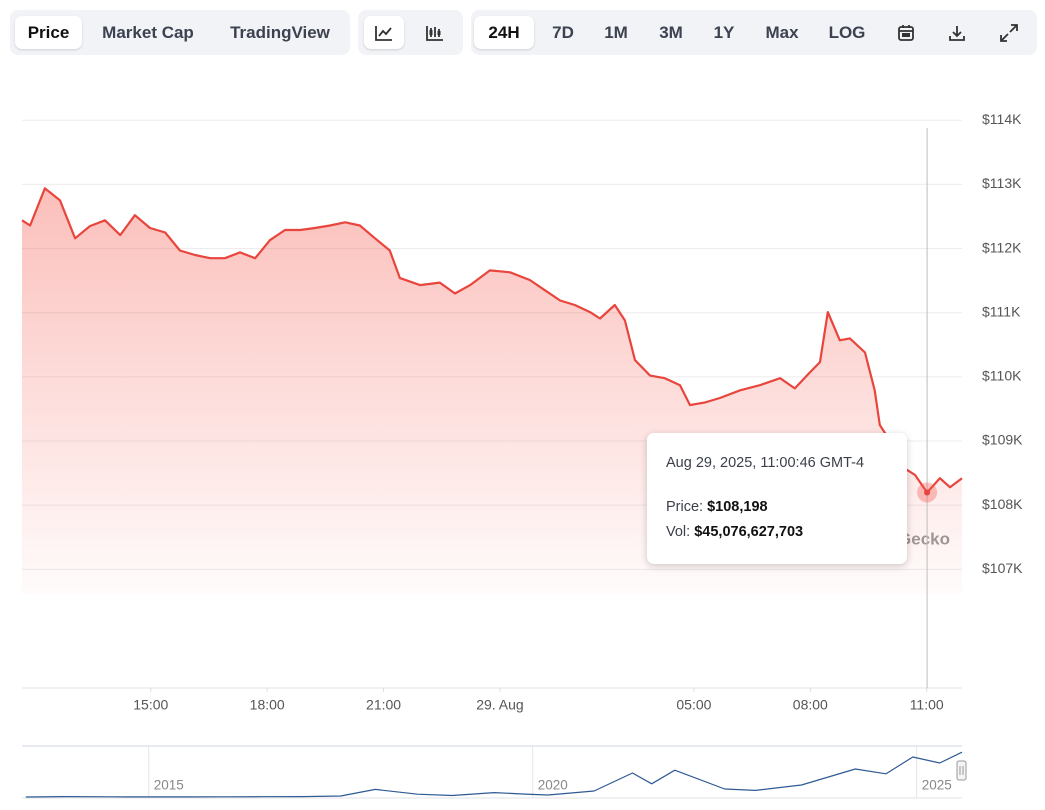  I want to click on calendar-icon, so click(906, 32).